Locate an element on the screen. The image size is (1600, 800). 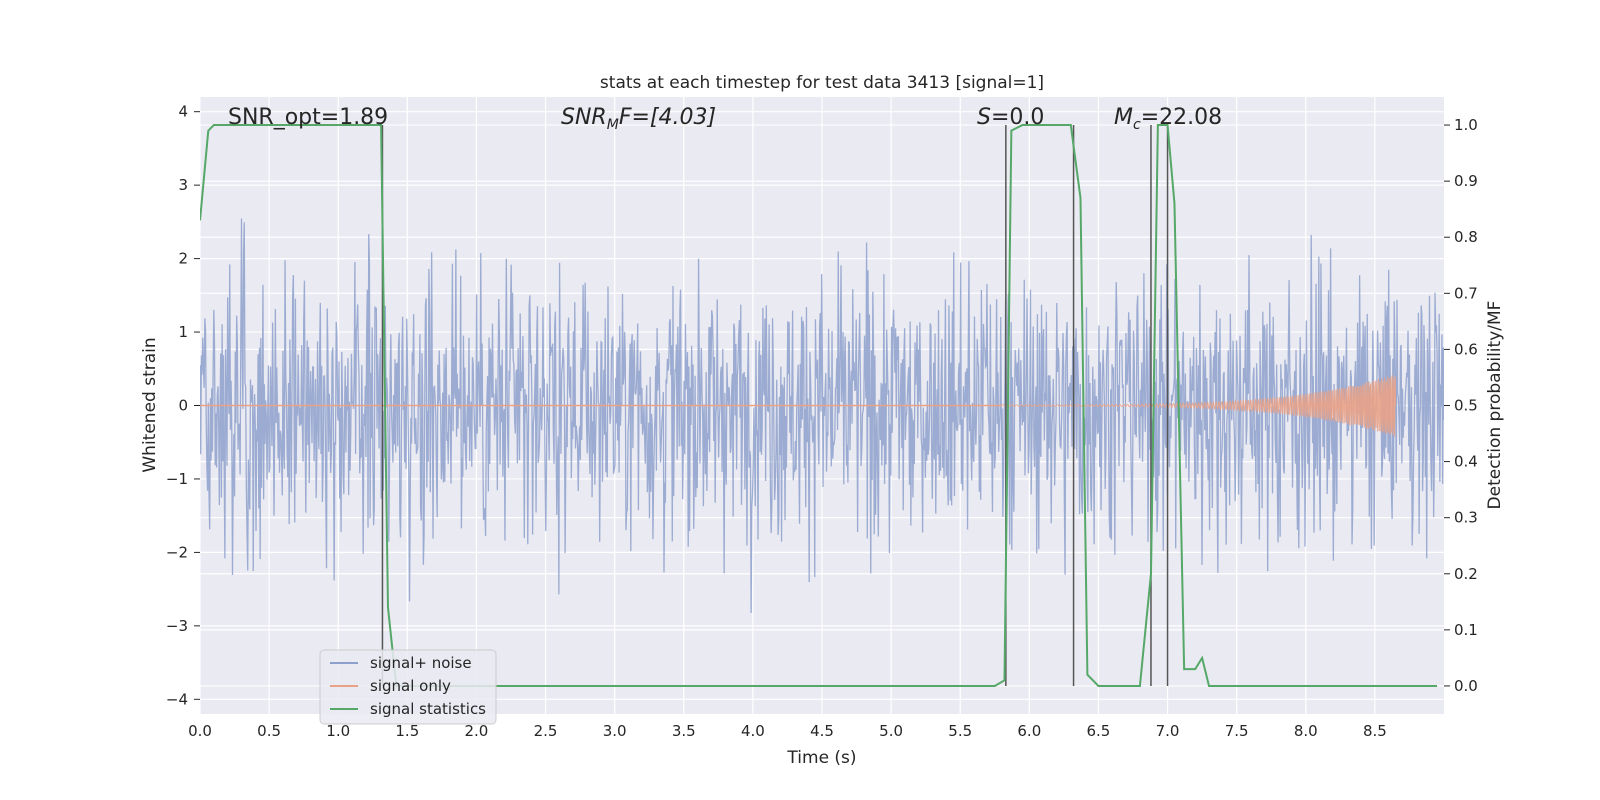
series-signal-only is located at coordinates (798, 406).